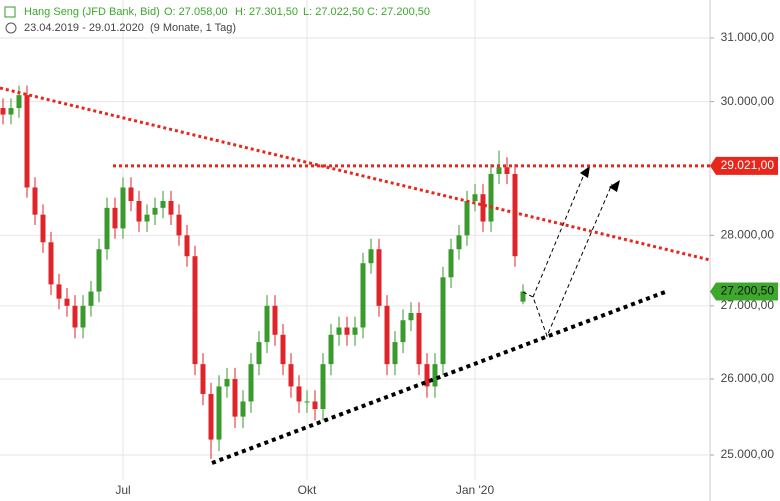 This screenshot has height=501, width=780. What do you see at coordinates (193, 28) in the screenshot?
I see `duration: (9 Monate, 1 Tag)` at bounding box center [193, 28].